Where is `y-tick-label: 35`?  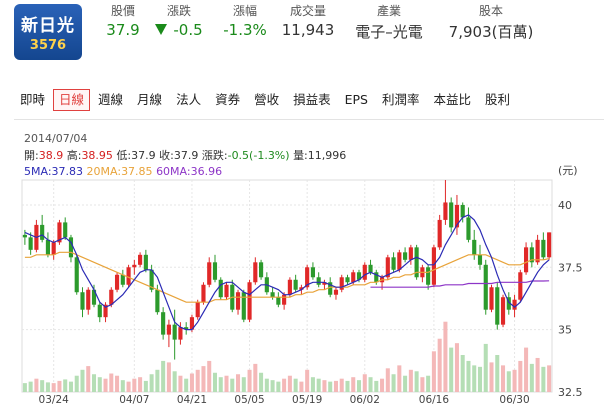
y-tick-label: 35 is located at coordinates (565, 330).